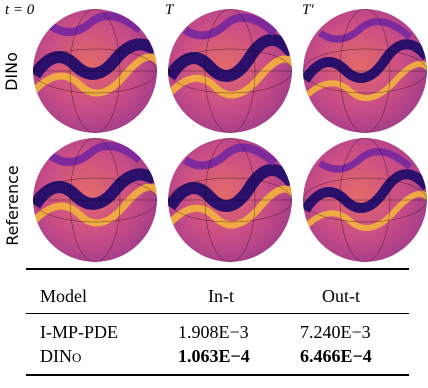 This screenshot has width=428, height=388. What do you see at coordinates (217, 269) in the screenshot?
I see `table-top-rule` at bounding box center [217, 269].